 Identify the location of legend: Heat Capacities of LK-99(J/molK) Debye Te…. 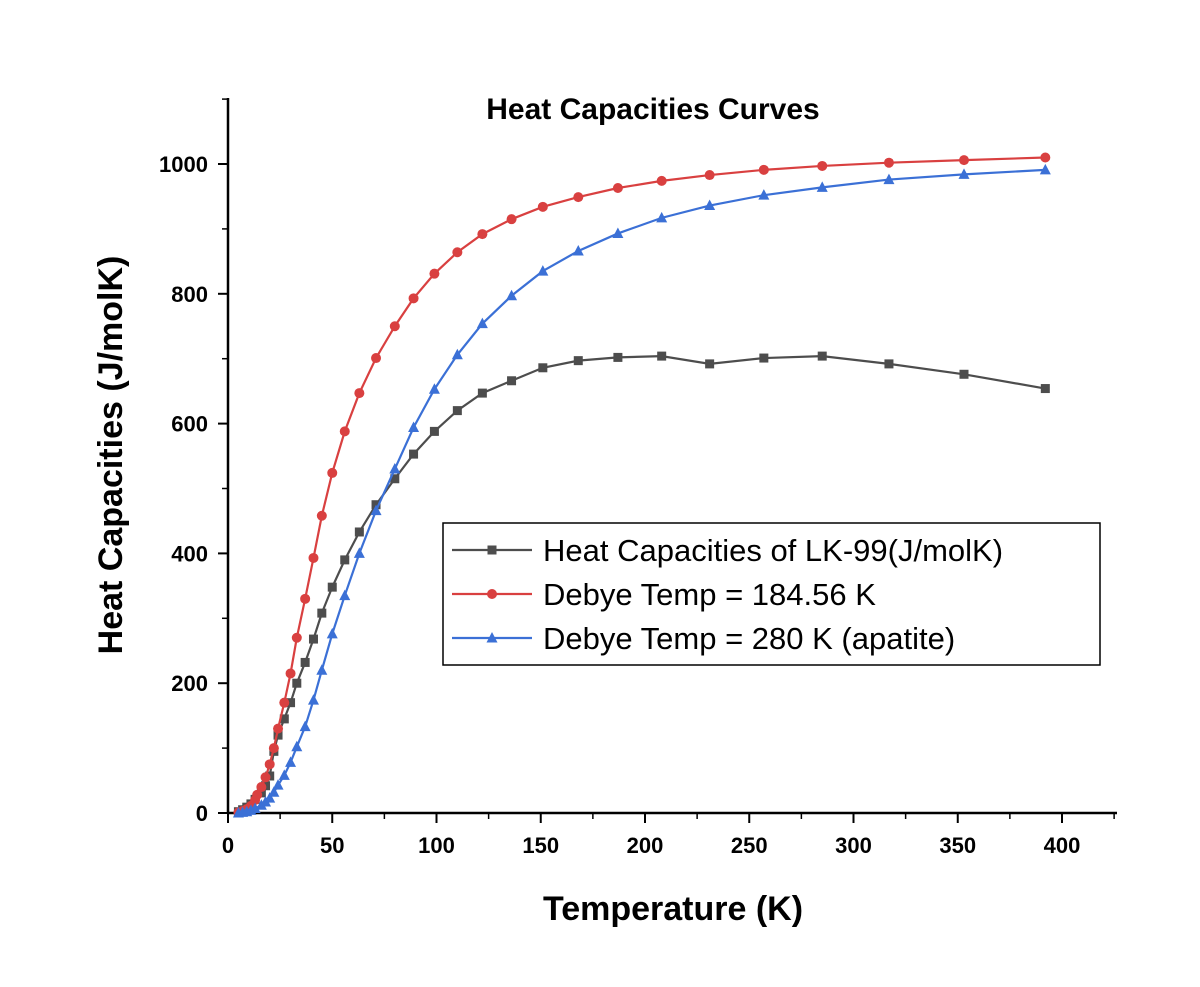
(771, 594).